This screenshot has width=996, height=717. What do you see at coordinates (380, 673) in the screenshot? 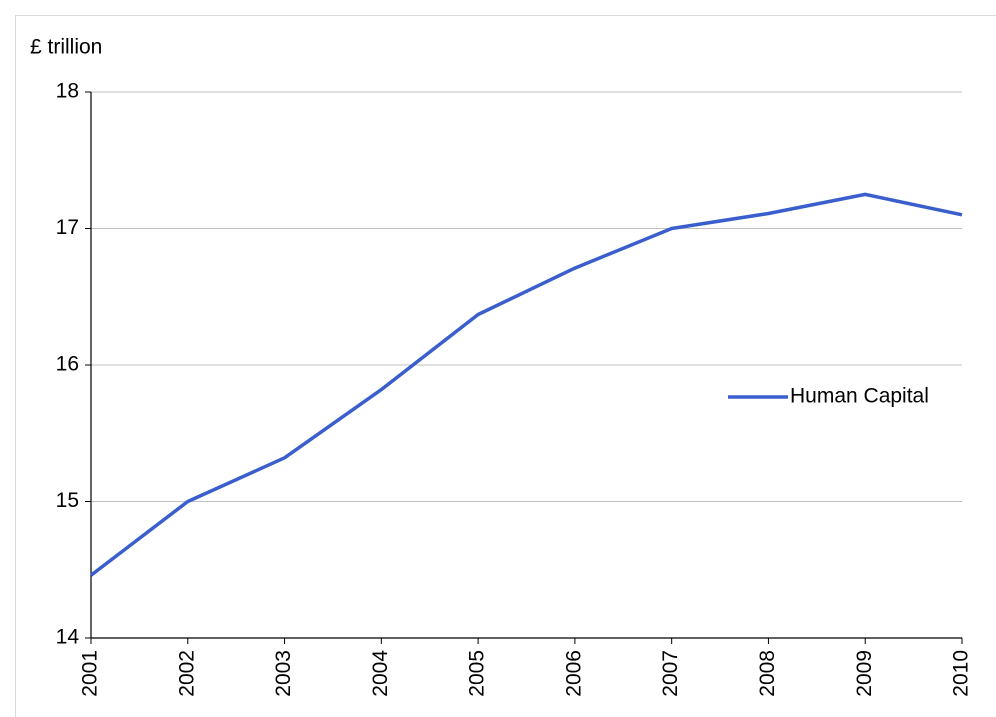
I see `x-tick-label: 2004` at bounding box center [380, 673].